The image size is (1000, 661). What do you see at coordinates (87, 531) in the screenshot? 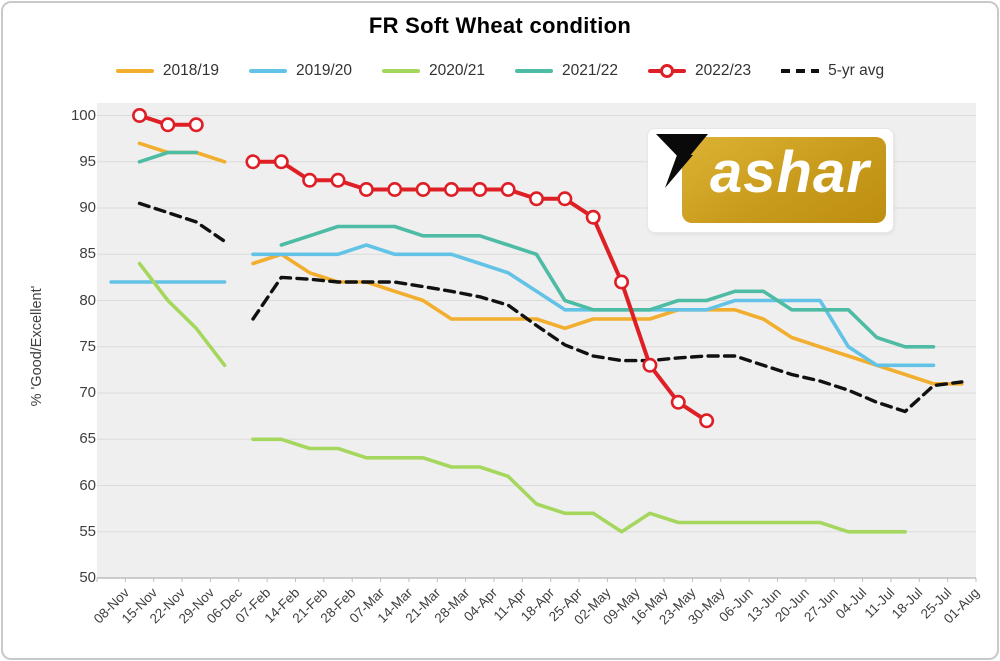
I see `y-tick-label: 55` at bounding box center [87, 531].